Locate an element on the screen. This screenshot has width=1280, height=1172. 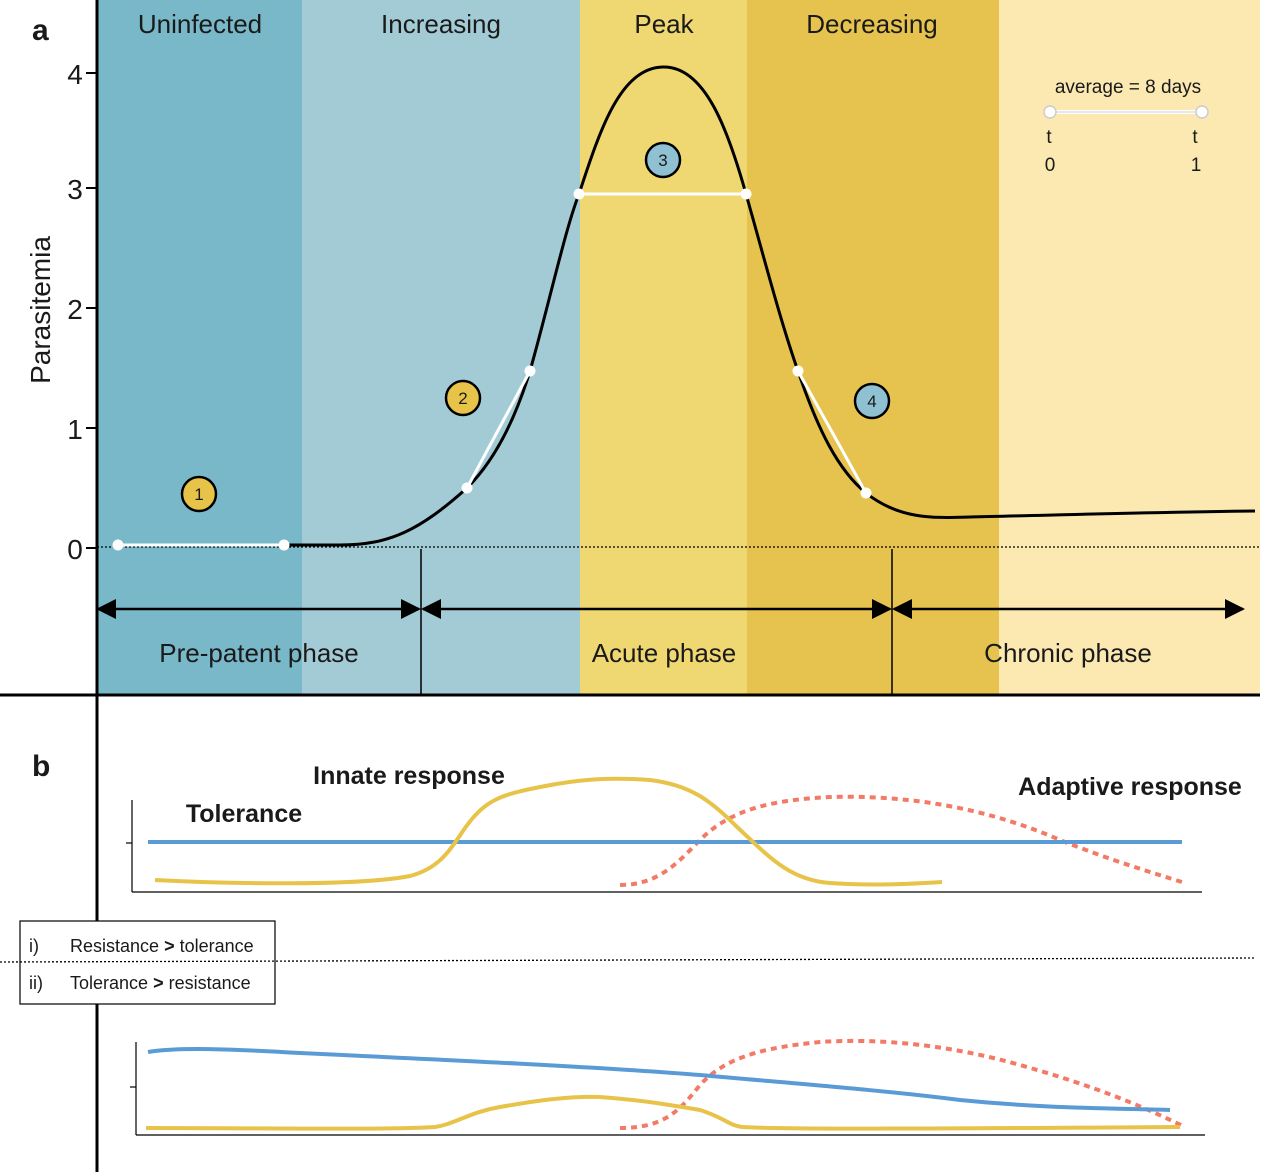
t0-label: t is located at coordinates (1049, 137).